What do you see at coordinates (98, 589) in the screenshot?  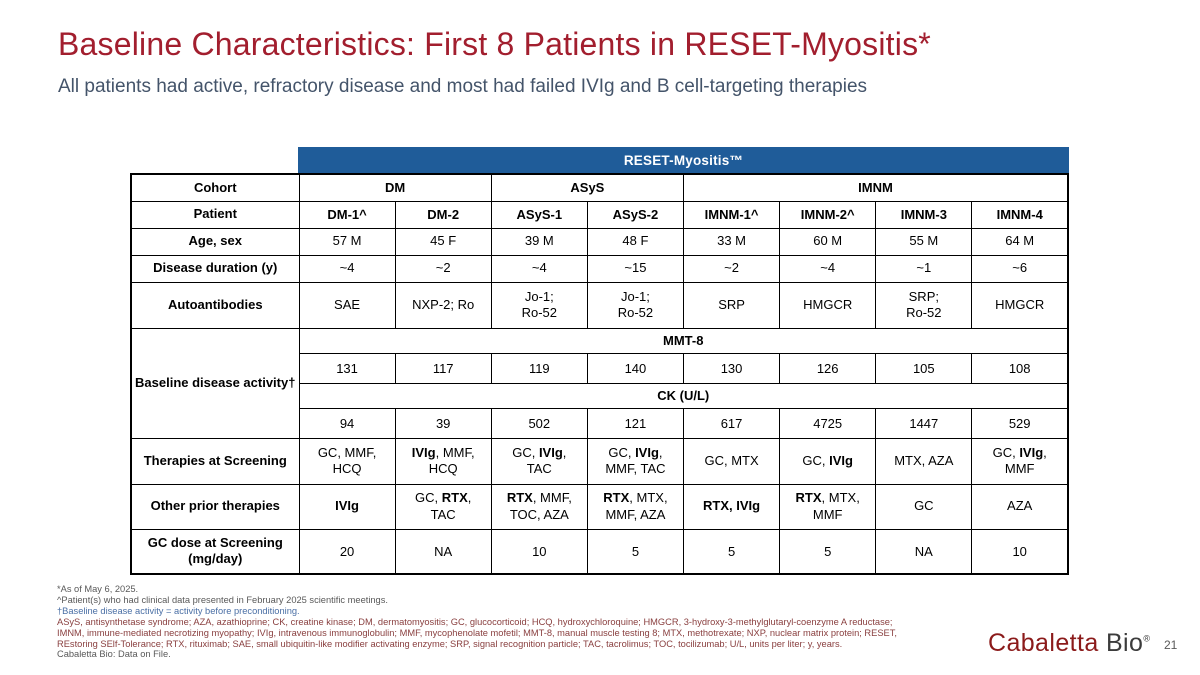 I see `footnote-line: *As of May 6, 2025.` at bounding box center [98, 589].